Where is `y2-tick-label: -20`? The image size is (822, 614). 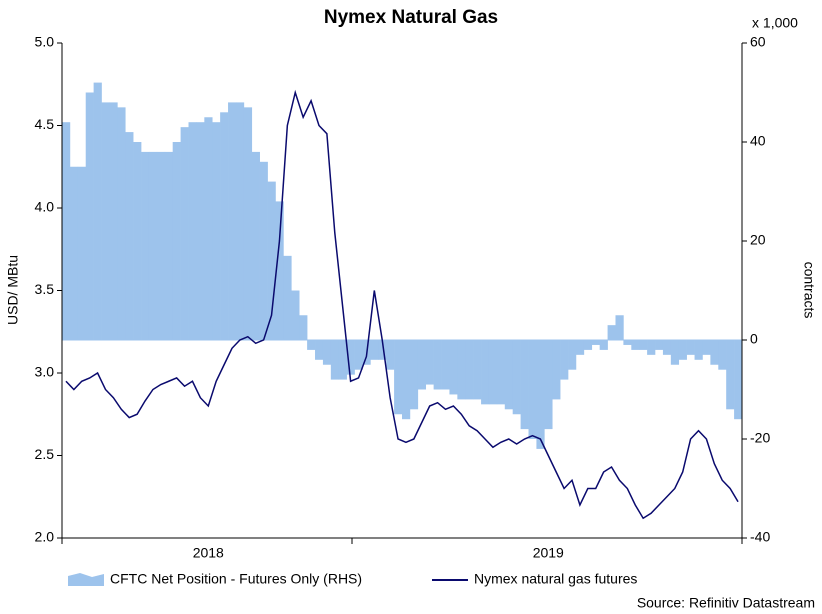
y2-tick-label: -20 is located at coordinates (760, 438).